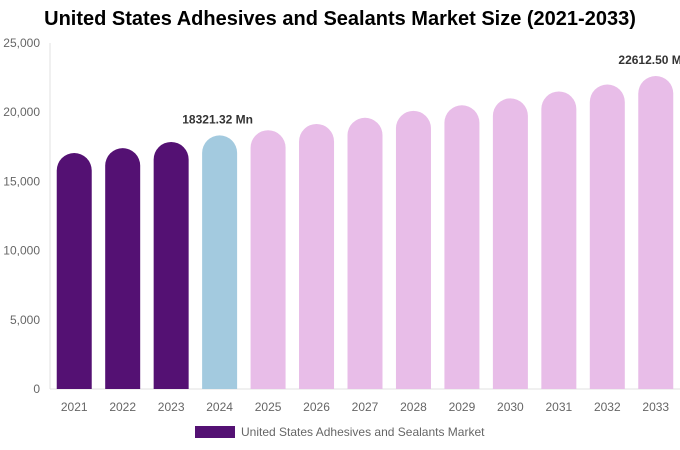 This screenshot has height=450, width=680. I want to click on bar-2028, so click(413, 250).